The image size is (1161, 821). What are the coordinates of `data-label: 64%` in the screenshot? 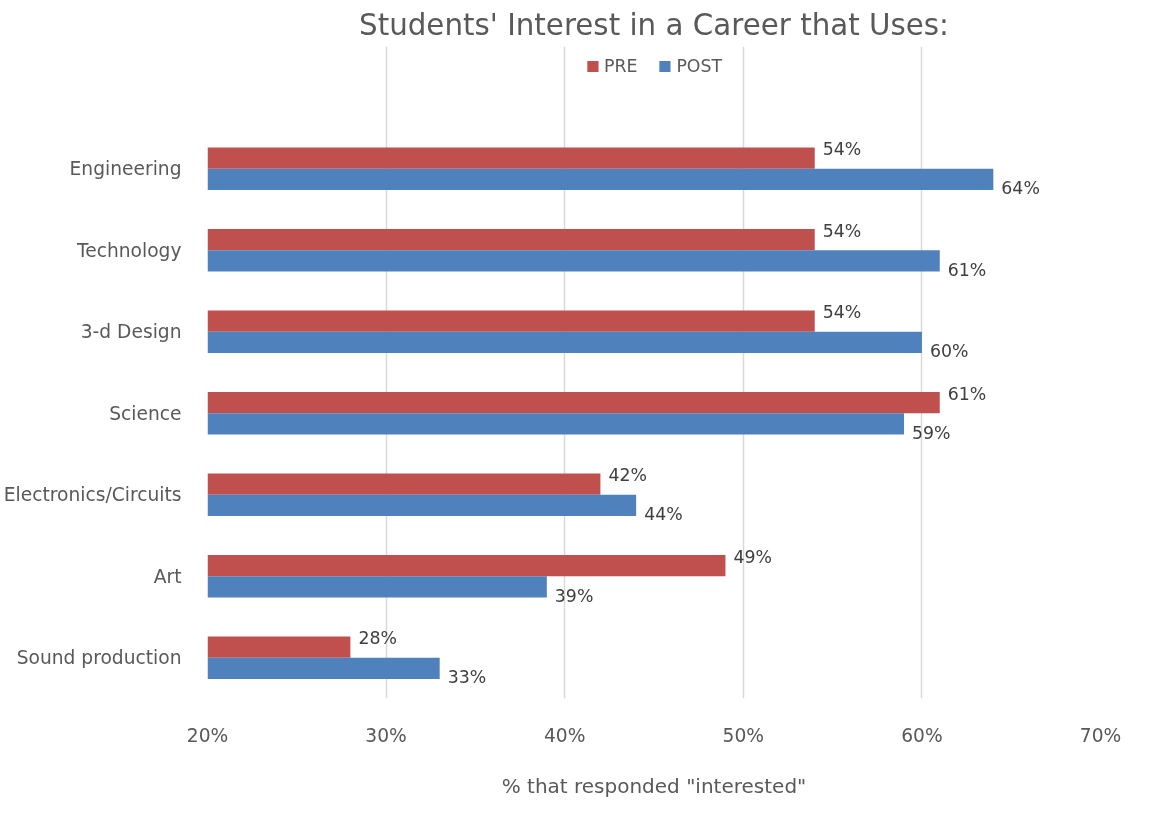 It's located at (1020, 188).